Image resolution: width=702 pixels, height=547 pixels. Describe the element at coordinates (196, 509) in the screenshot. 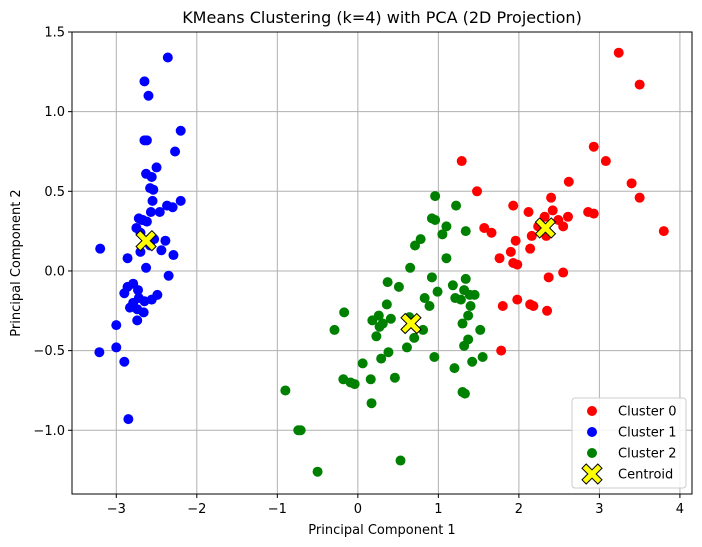

I see `x-tick-label: −2` at that location.